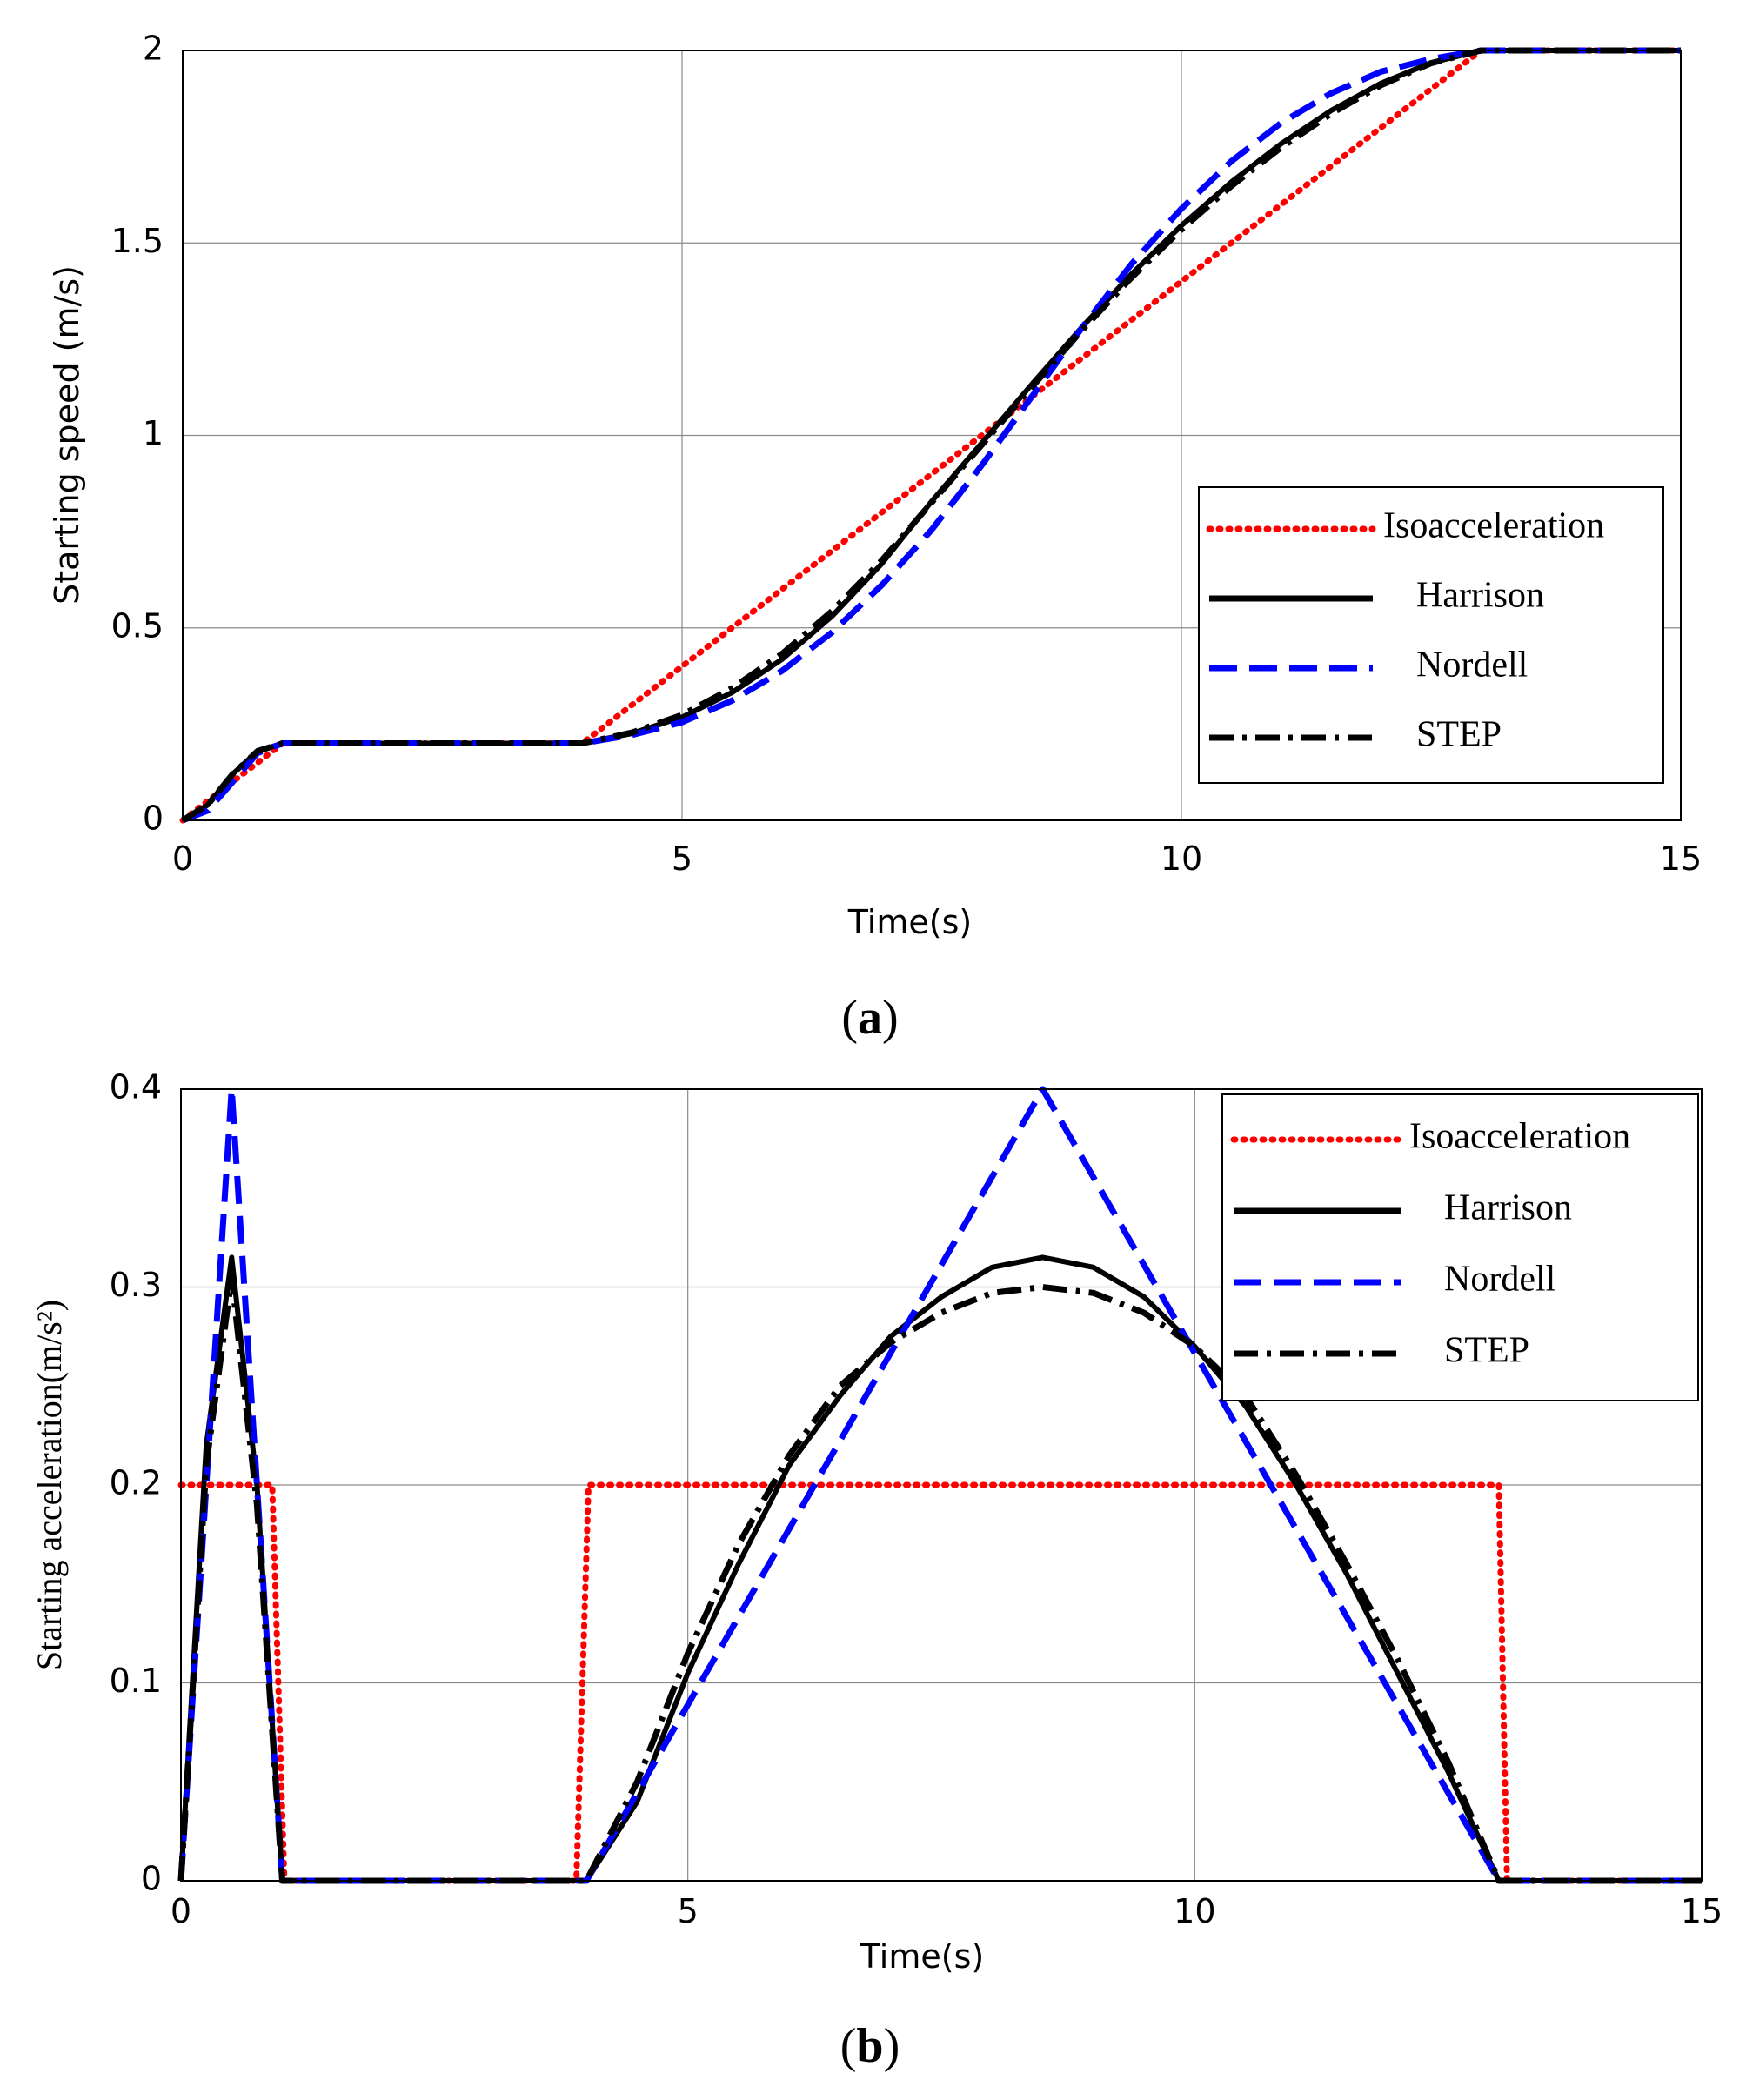  What do you see at coordinates (136, 1483) in the screenshot?
I see `chart-b-y-tick-label-0-2: 0.2` at bounding box center [136, 1483].